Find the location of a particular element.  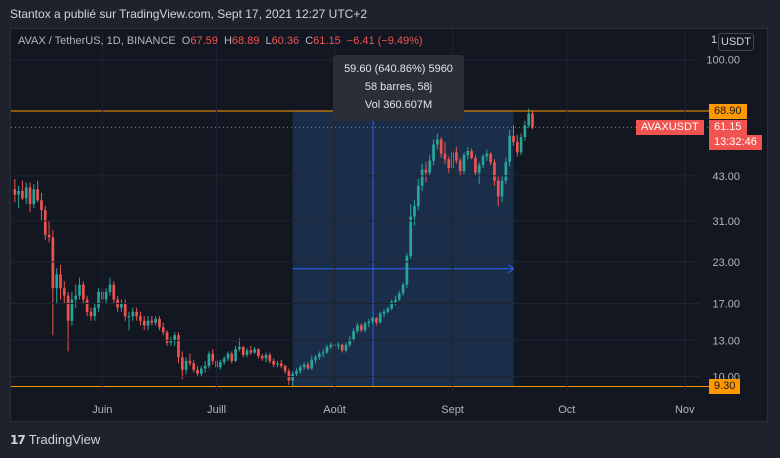

legend-high-label: H is located at coordinates (227, 41).